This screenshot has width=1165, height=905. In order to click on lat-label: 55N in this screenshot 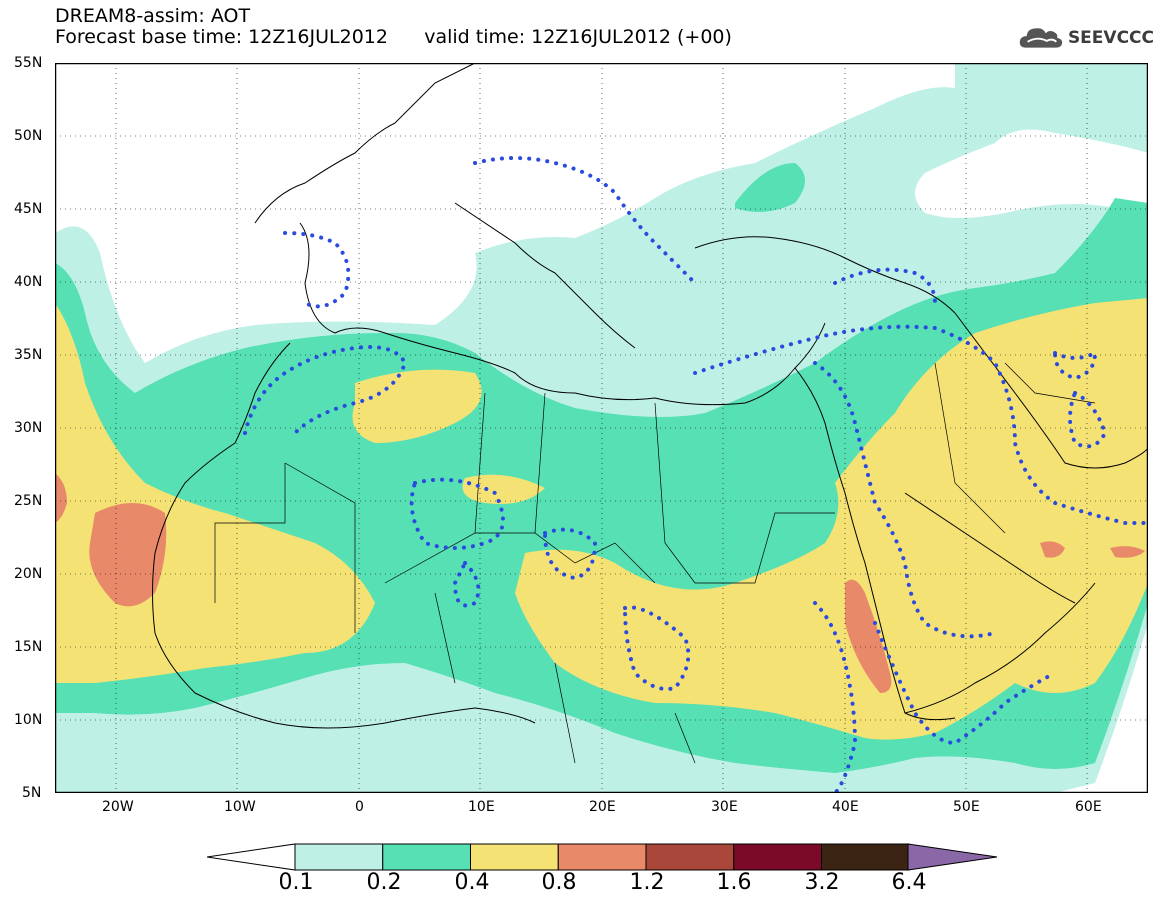, I will do `click(28, 63)`.